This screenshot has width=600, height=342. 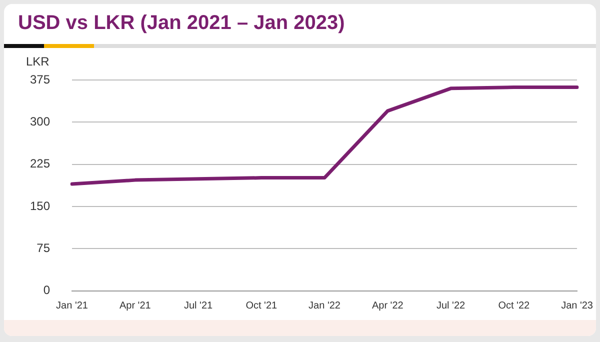 I want to click on y-tick-label: 225, so click(x=40, y=163).